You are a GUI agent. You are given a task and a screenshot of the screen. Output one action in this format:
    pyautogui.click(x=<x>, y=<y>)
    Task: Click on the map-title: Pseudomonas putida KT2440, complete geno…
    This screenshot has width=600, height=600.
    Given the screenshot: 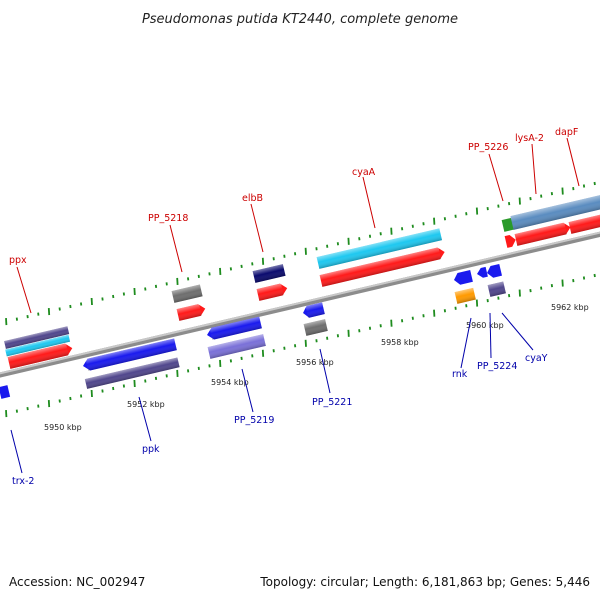 What is the action you would take?
    pyautogui.click(x=300, y=19)
    